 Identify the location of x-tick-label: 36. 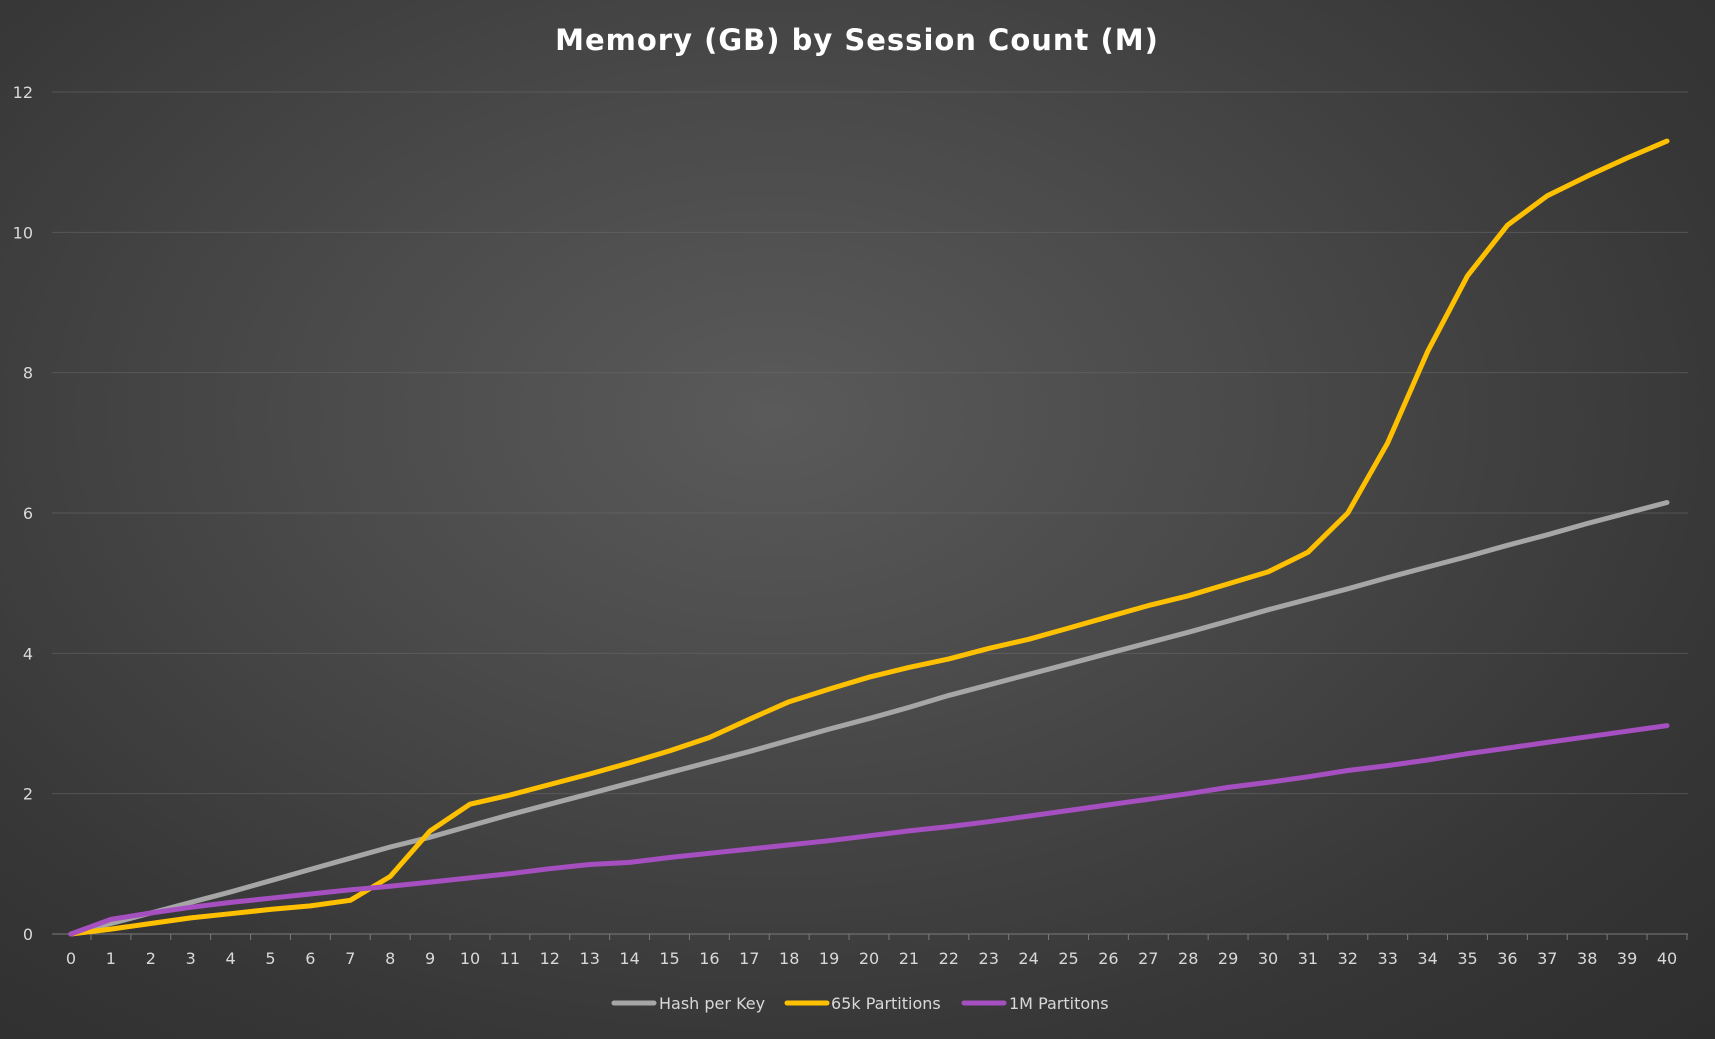
(1507, 958).